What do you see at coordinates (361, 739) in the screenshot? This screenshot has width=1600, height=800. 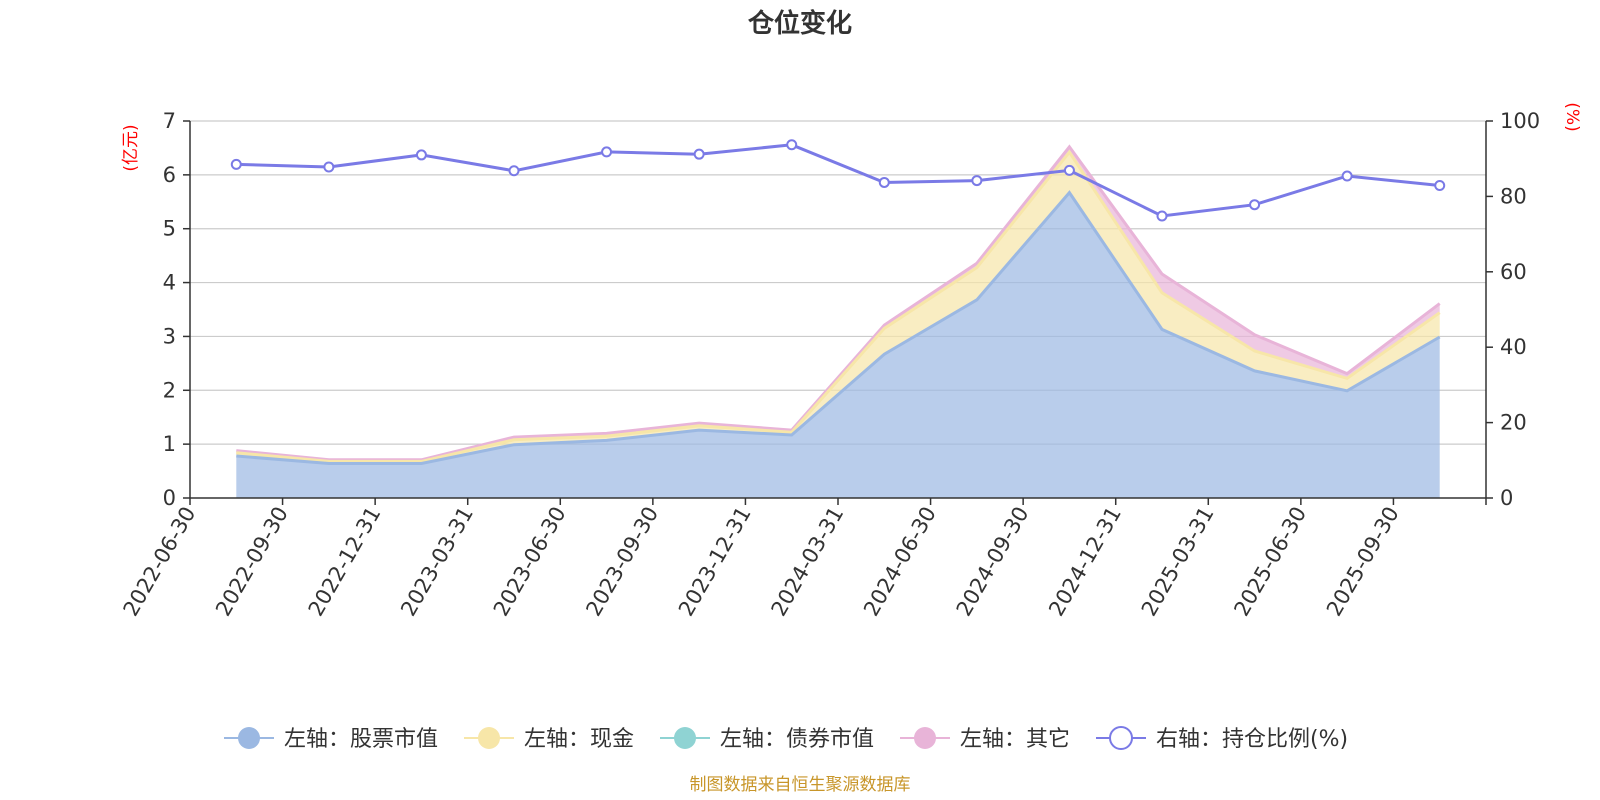 I see `legend-label: 左轴：股票市值` at bounding box center [361, 739].